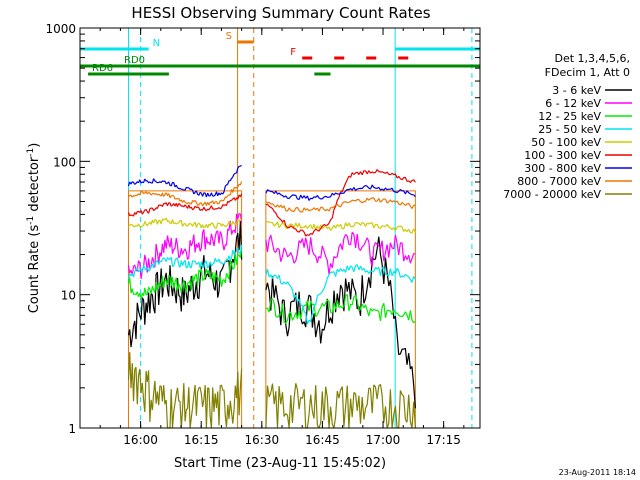  I want to click on y-tick-label-3: 1000, so click(60, 29).